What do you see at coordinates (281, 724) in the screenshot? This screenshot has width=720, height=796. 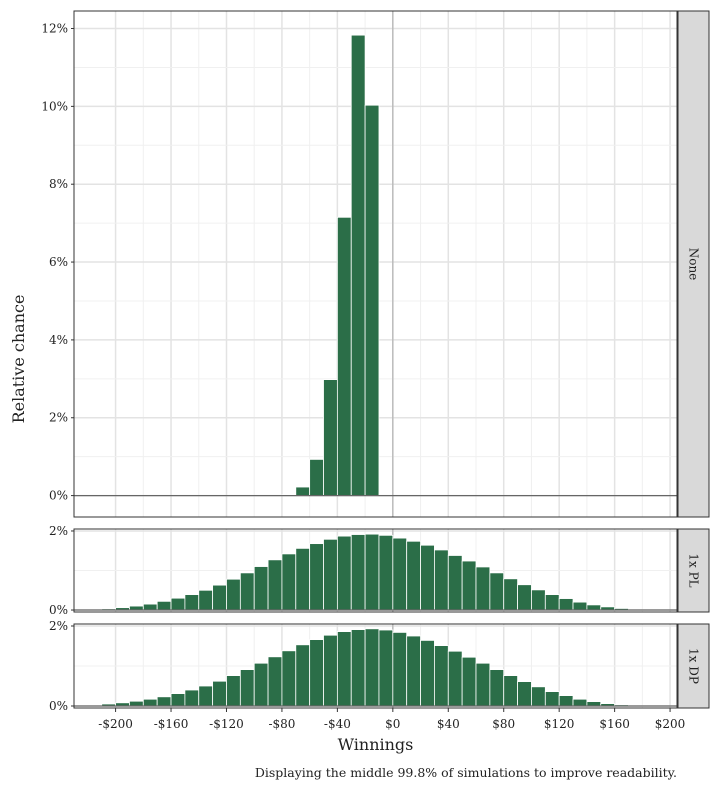 I see `x-tick-label: -$80` at bounding box center [281, 724].